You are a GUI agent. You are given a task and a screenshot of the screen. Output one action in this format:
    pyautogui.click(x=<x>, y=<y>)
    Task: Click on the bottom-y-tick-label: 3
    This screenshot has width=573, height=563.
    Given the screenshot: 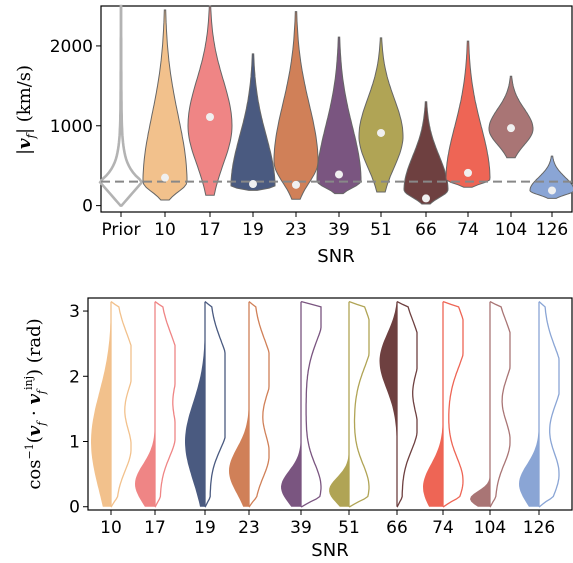 What is the action you would take?
    pyautogui.click(x=74, y=312)
    